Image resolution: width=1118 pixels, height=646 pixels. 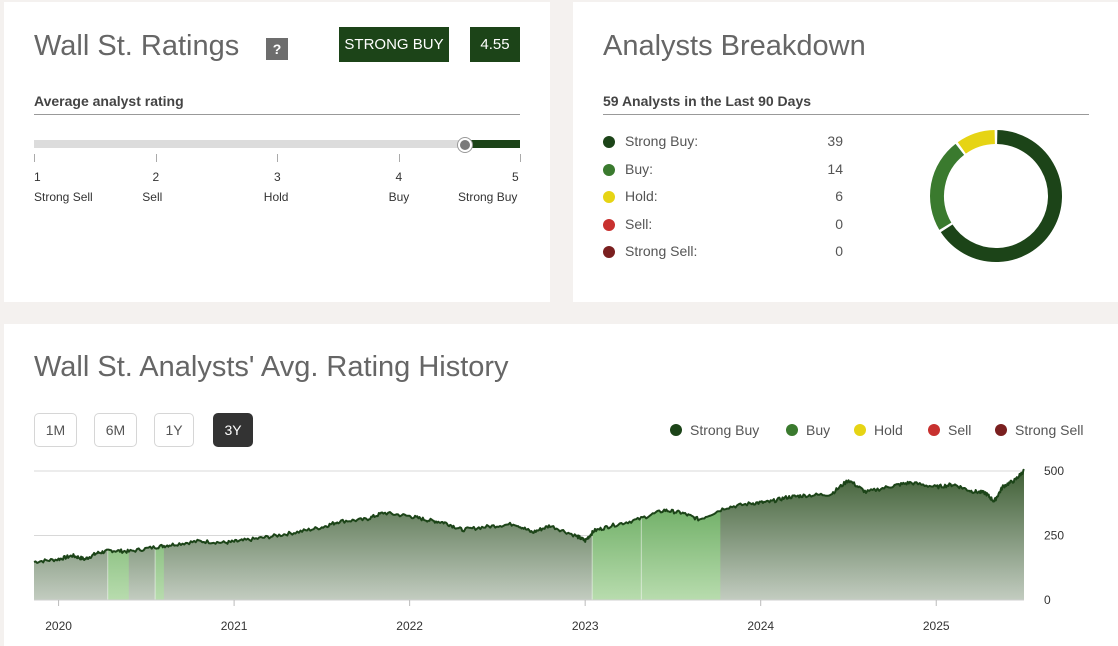 I want to click on history-legend-item: Buy, so click(x=808, y=430).